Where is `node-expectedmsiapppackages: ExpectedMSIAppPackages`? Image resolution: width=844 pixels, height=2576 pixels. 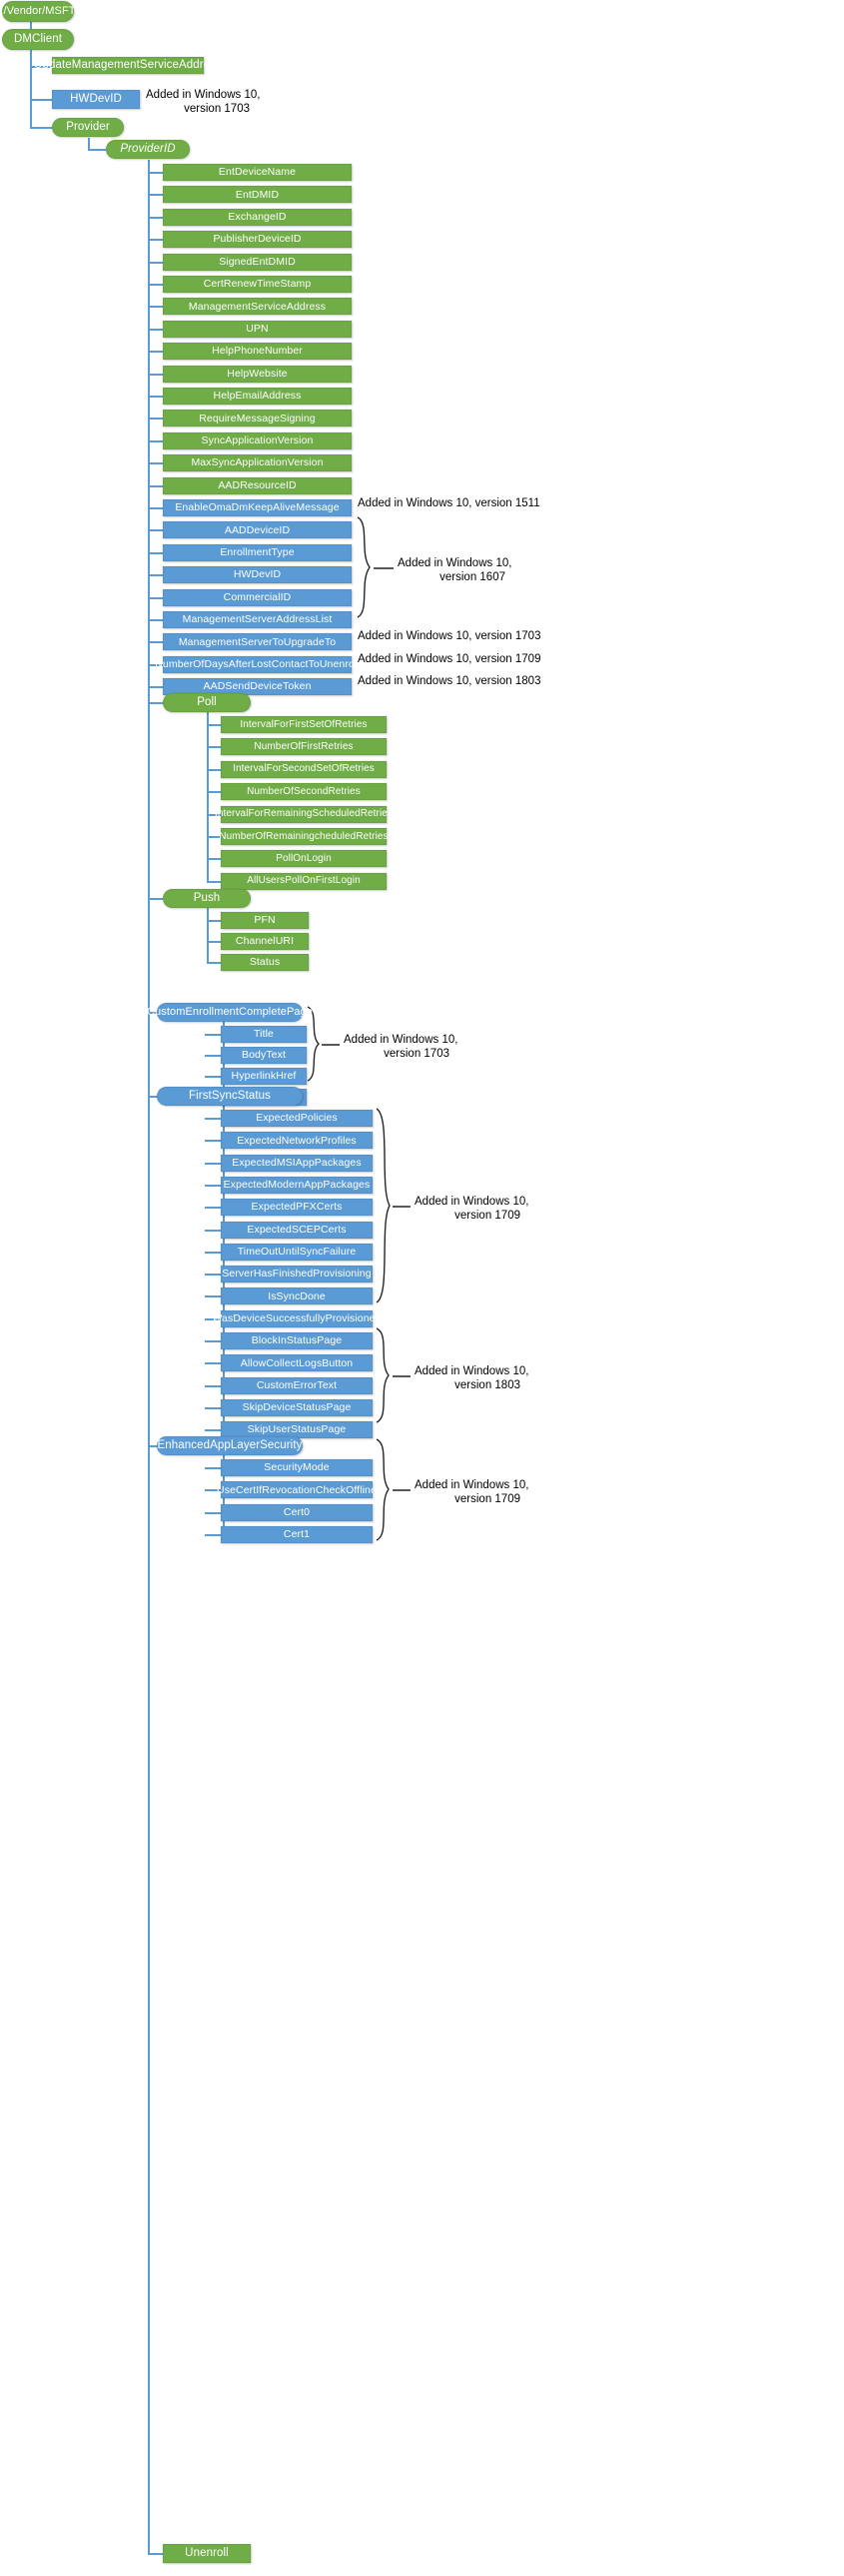 node-expectedmsiapppackages: ExpectedMSIAppPackages is located at coordinates (297, 1163).